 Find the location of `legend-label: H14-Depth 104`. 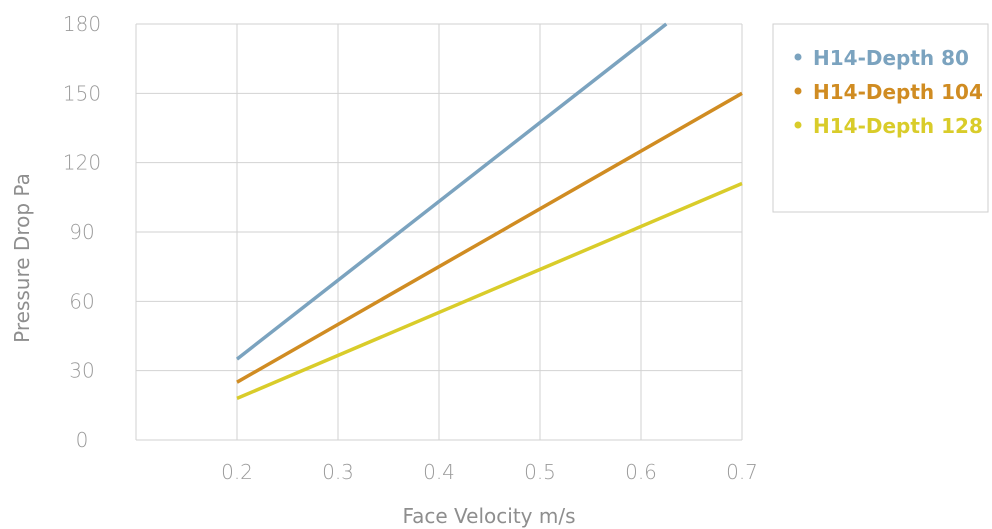

legend-label: H14-Depth 104 is located at coordinates (898, 92).